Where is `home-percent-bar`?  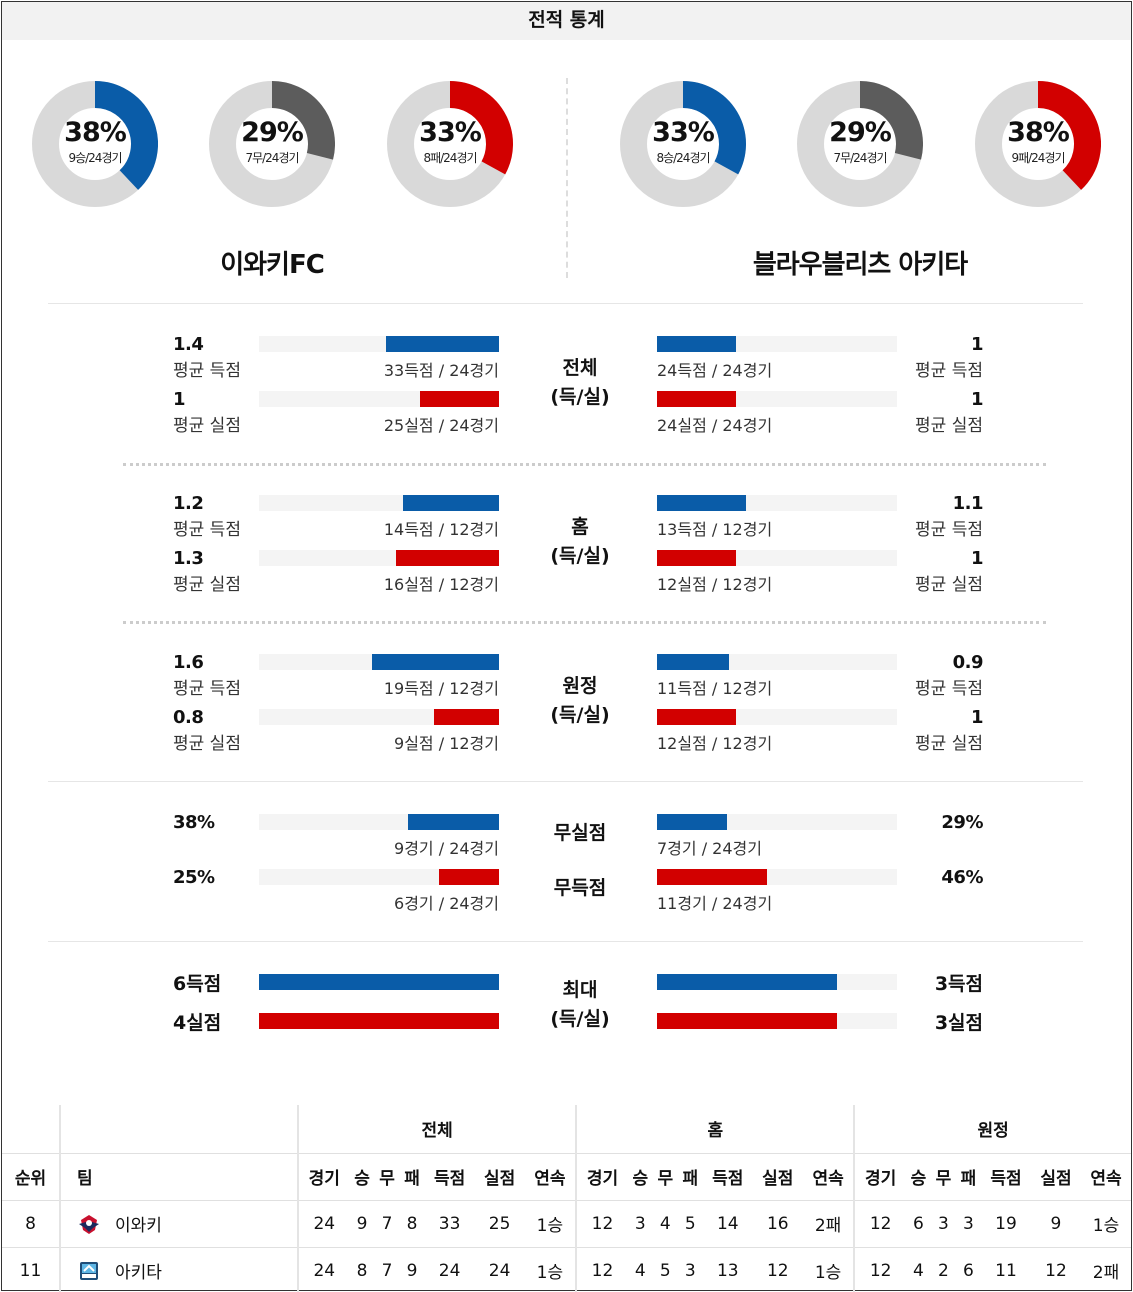
home-percent-bar is located at coordinates (469, 877).